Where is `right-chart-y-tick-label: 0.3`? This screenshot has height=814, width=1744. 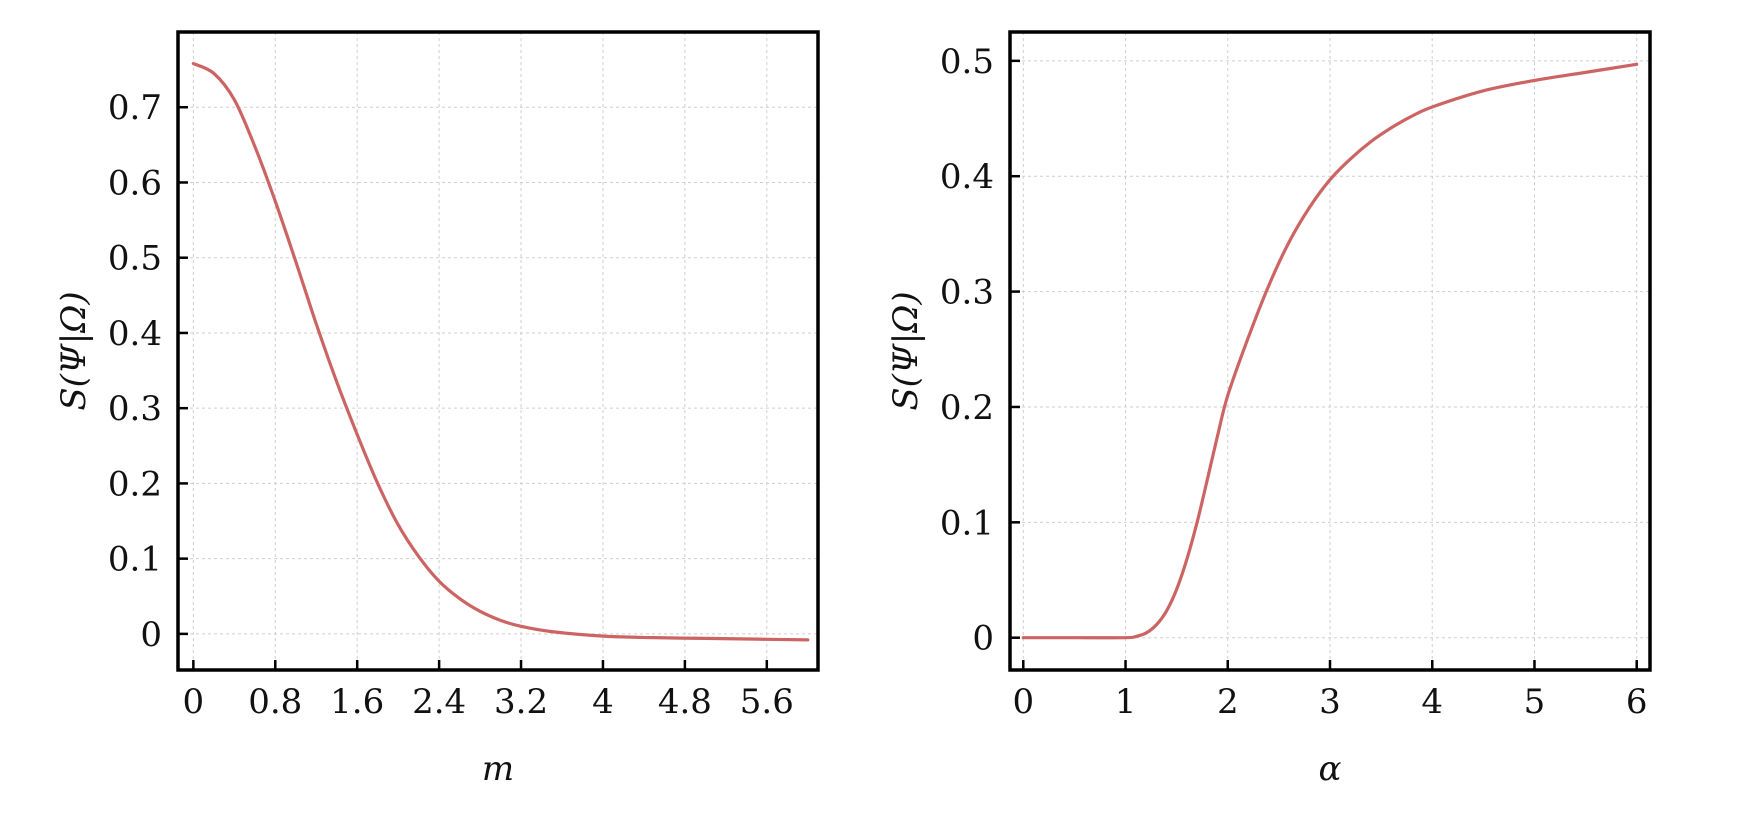 right-chart-y-tick-label: 0.3 is located at coordinates (967, 293).